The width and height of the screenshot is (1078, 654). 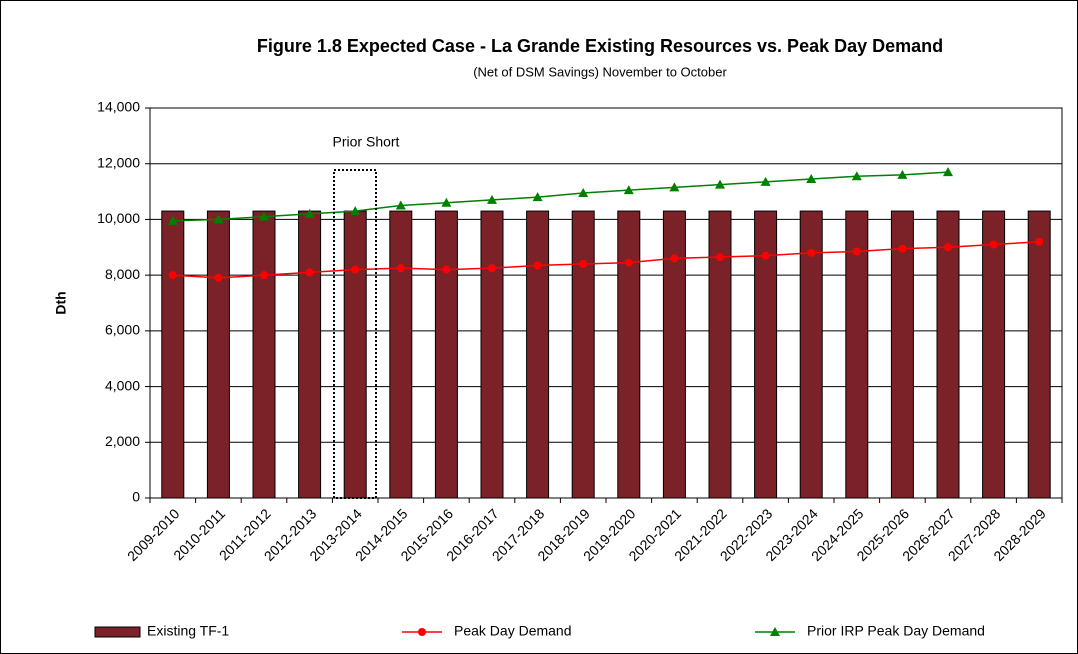 What do you see at coordinates (600, 71) in the screenshot?
I see `chart-subtitle: (Net of DSM Savings) November to October` at bounding box center [600, 71].